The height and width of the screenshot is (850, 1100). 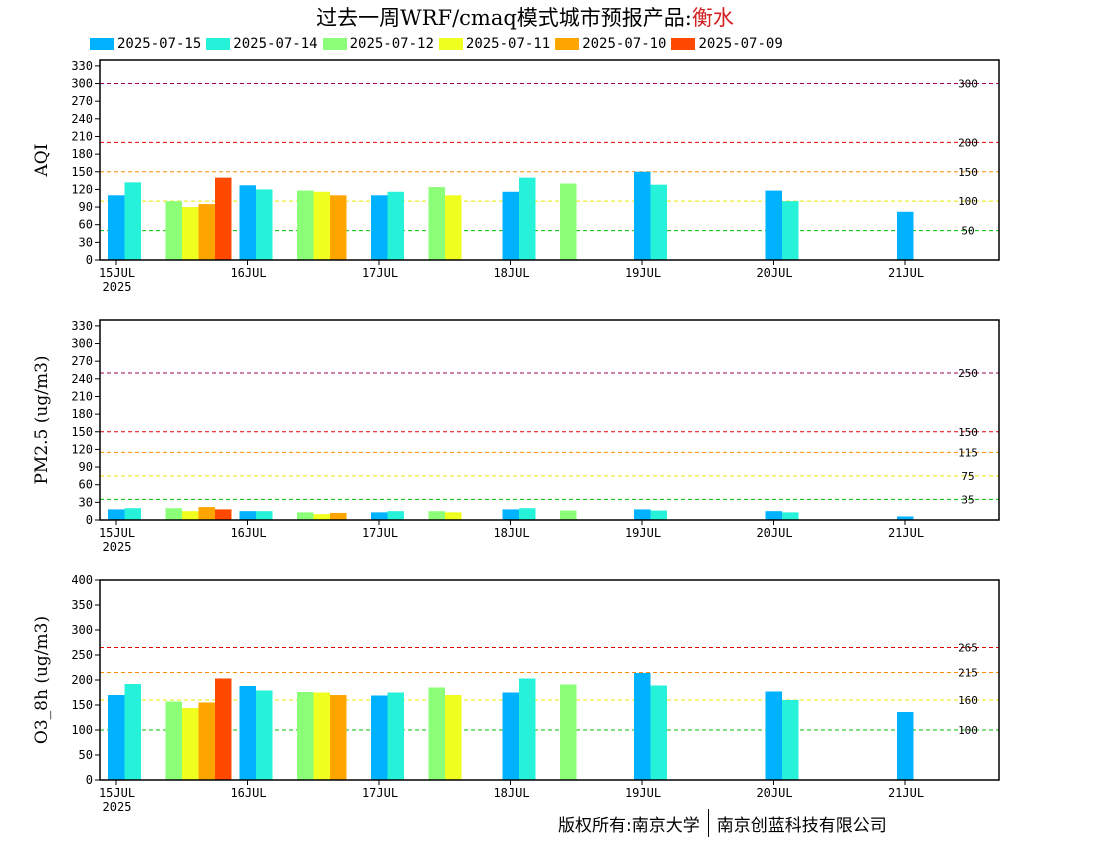 I want to click on copyright: 版权所有:南京大学 南京创蓝科技有限公司, so click(x=722, y=823).